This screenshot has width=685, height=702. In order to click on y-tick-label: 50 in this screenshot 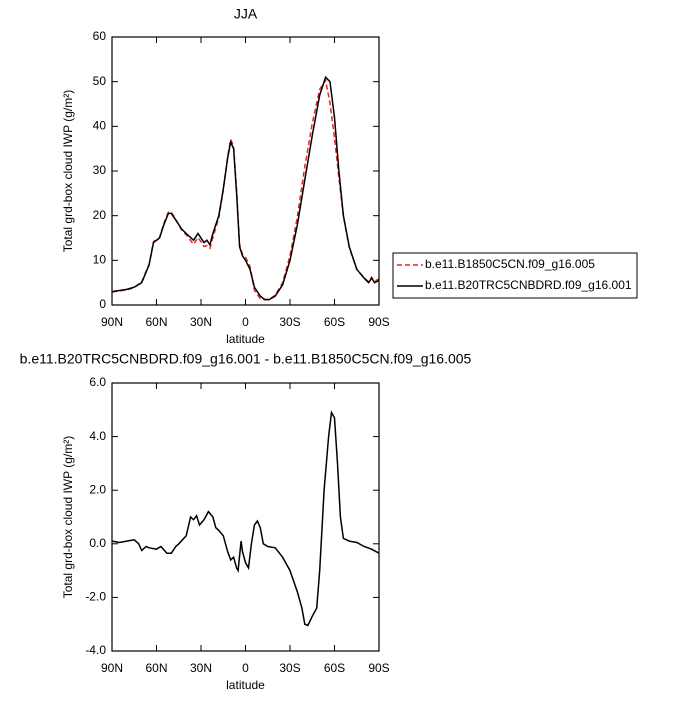, I will do `click(100, 81)`.